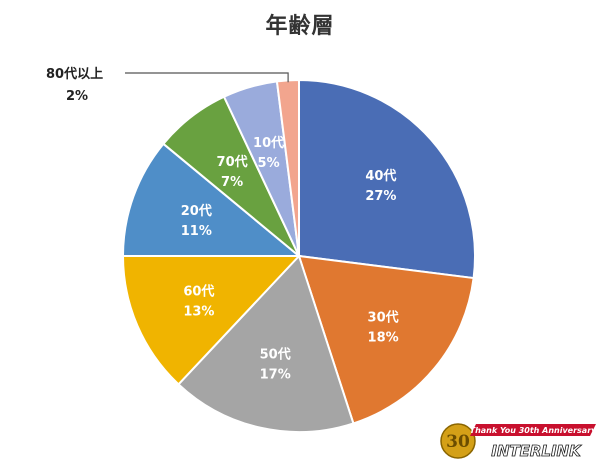 This screenshot has height=470, width=600. I want to click on slice-percent-label: 18%, so click(383, 338).